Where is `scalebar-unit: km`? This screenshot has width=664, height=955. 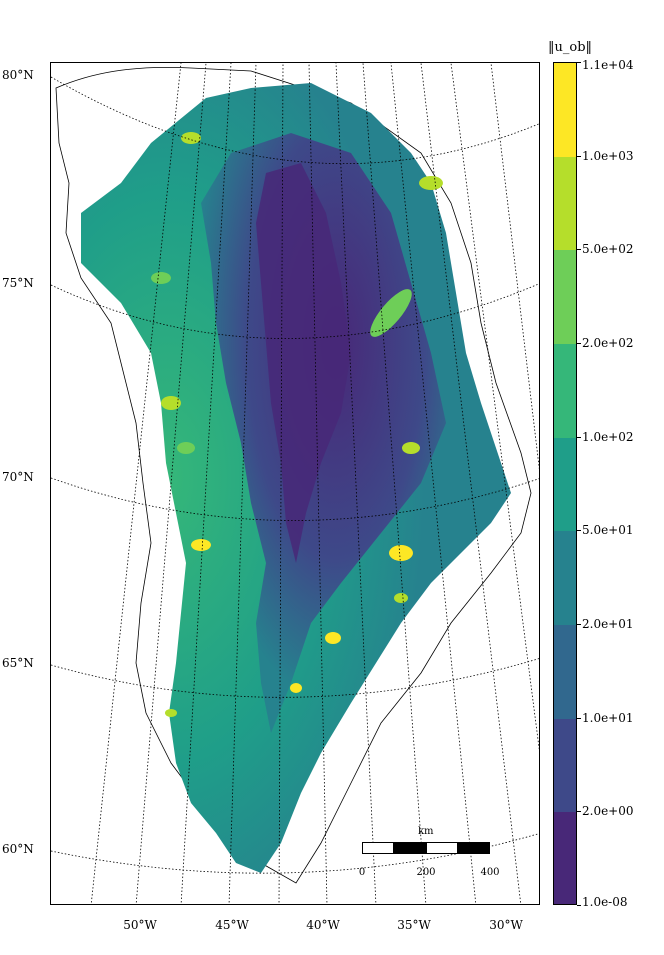
scalebar-unit: km is located at coordinates (426, 831).